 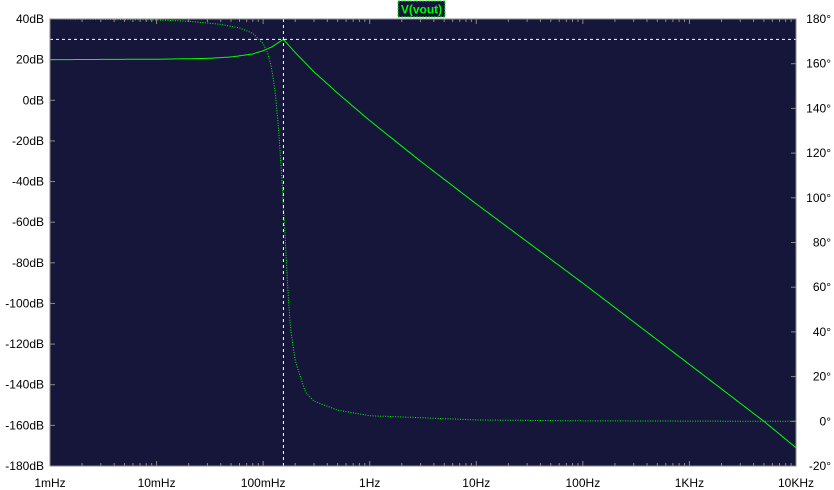 What do you see at coordinates (820, 466) in the screenshot?
I see `y-right-tick-label: -20°` at bounding box center [820, 466].